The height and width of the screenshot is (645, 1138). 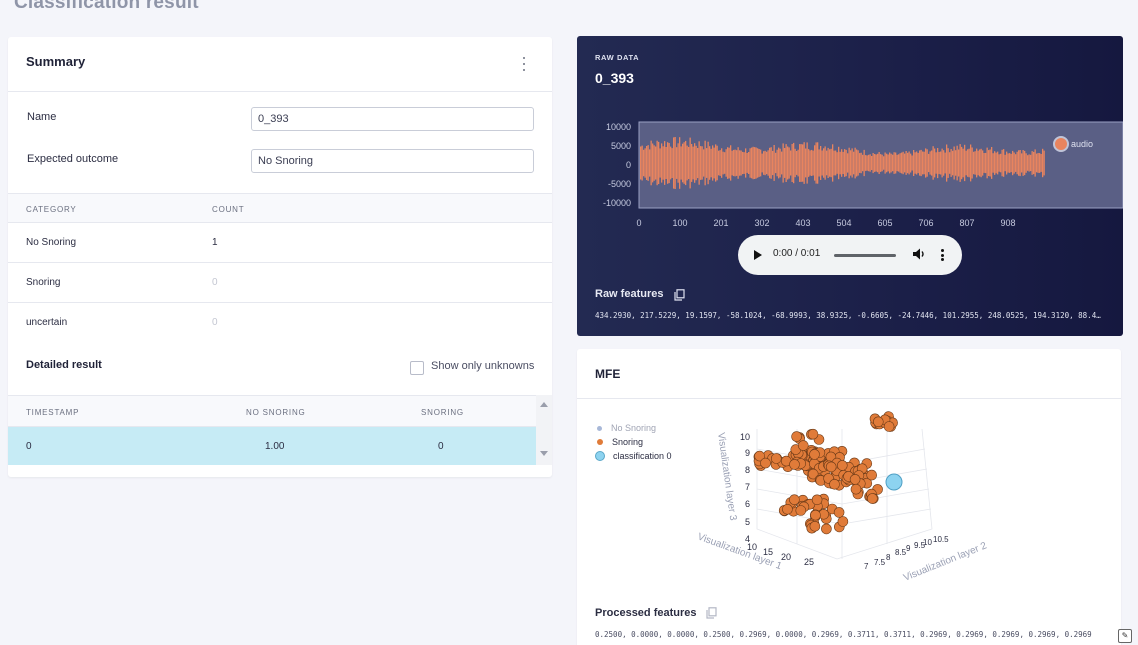 What do you see at coordinates (1125, 636) in the screenshot?
I see `feedback-icon: ✎` at bounding box center [1125, 636].